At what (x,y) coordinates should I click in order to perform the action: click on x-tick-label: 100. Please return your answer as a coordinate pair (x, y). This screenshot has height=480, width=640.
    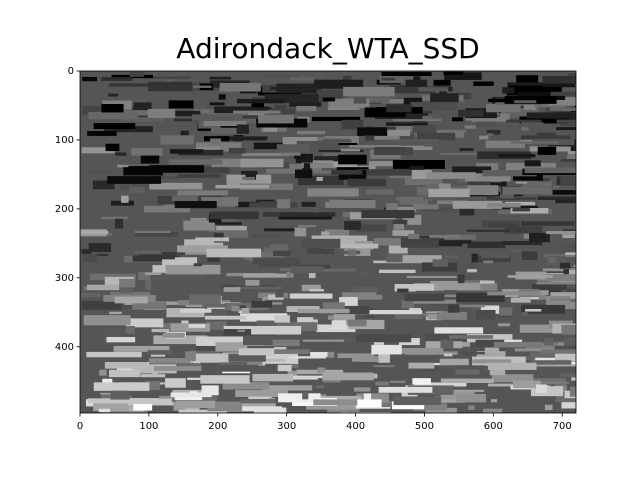
    Looking at the image, I should click on (148, 426).